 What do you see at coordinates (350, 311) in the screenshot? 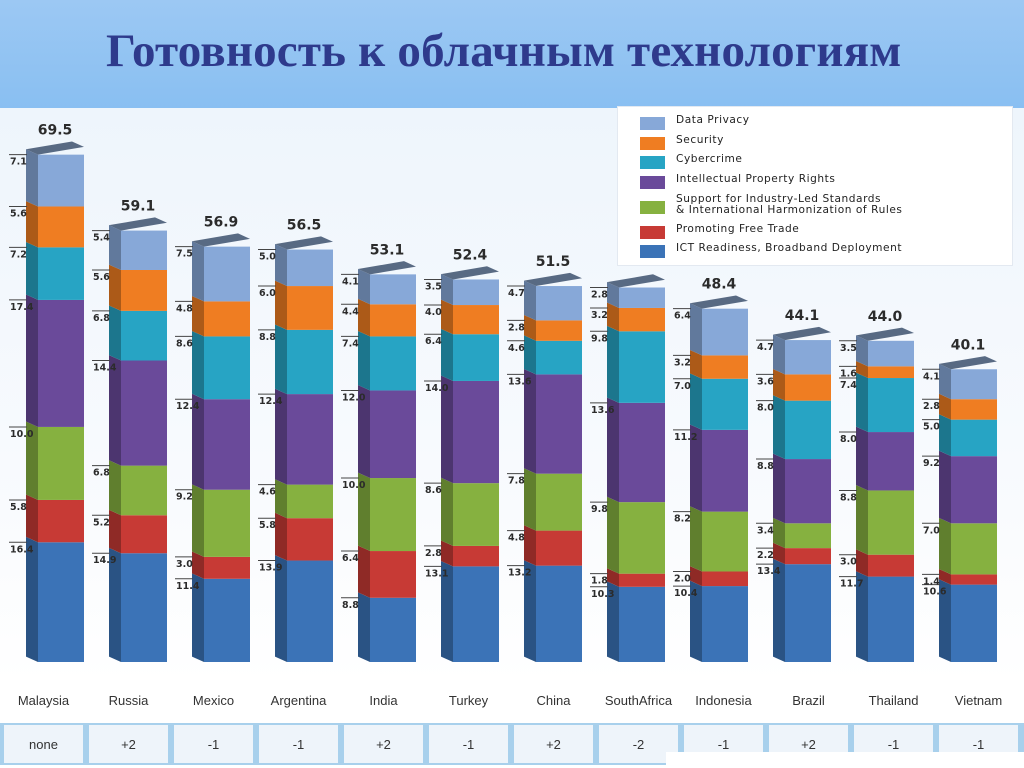
I see `segment-value-label: 4.4` at bounding box center [350, 311].